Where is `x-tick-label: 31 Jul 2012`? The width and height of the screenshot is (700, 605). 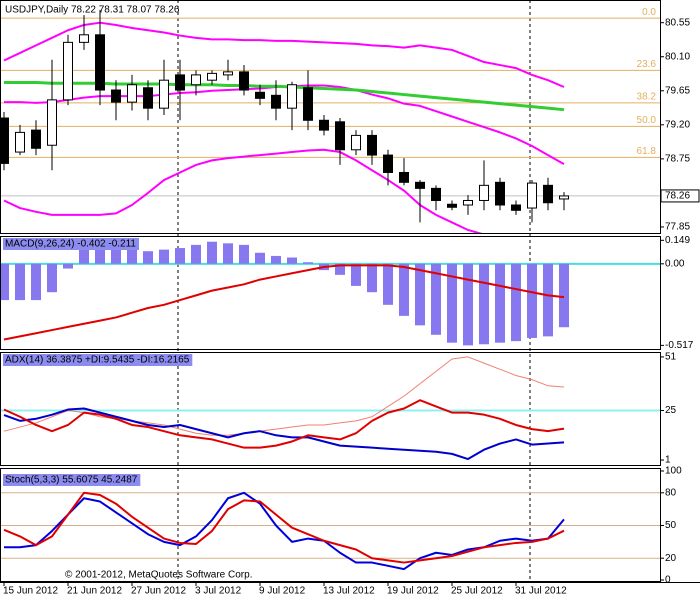
x-tick-label: 31 Jul 2012 is located at coordinates (541, 591).